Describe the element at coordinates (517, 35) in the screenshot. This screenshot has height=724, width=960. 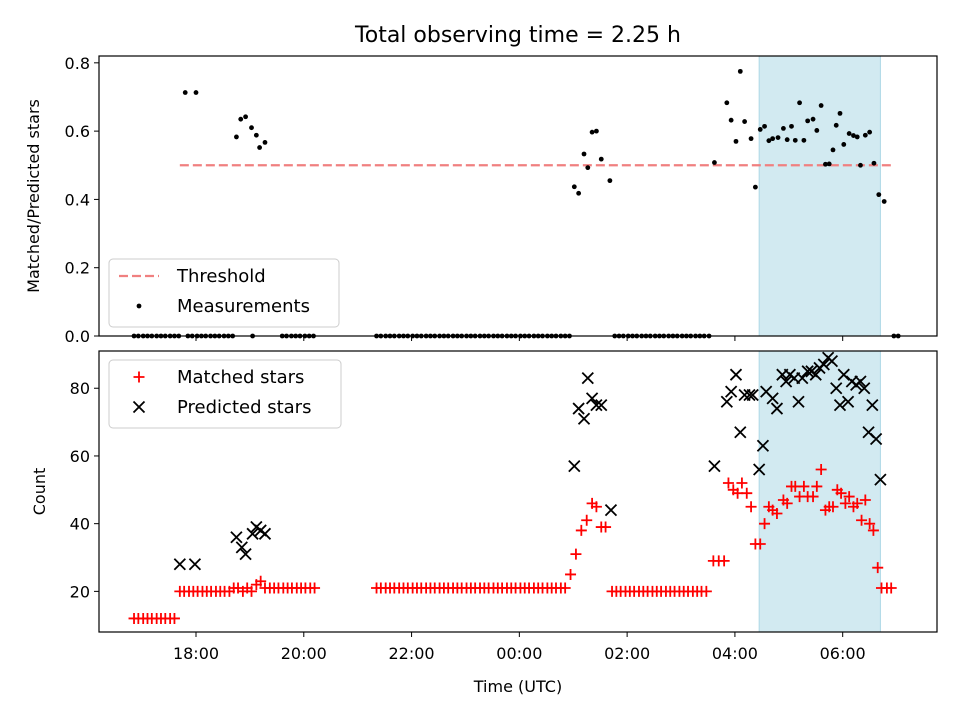
I see `chart-title: Total observing time = 2.25 h` at that location.